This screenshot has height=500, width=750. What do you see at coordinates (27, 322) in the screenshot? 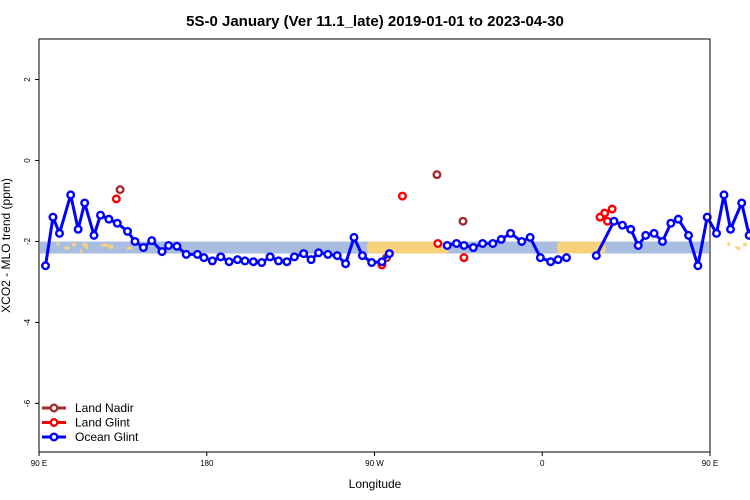
I see `y-tick-label: -4` at bounding box center [27, 322].